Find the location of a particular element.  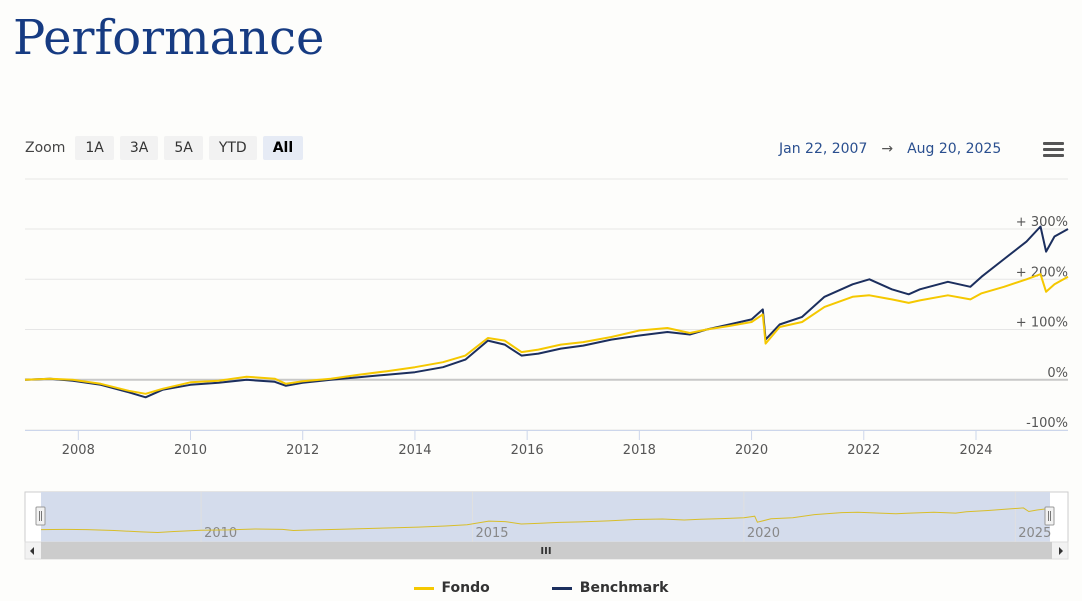

x-tick-label: 2012 is located at coordinates (302, 450).